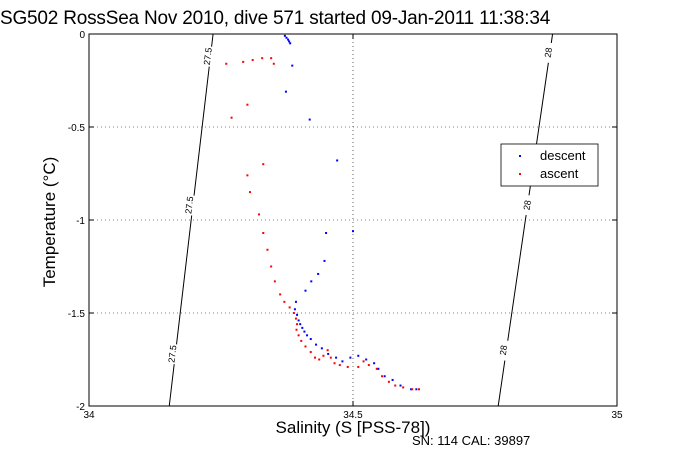 The image size is (681, 454). Describe the element at coordinates (82, 35) in the screenshot. I see `y-tick-label: 0` at that location.